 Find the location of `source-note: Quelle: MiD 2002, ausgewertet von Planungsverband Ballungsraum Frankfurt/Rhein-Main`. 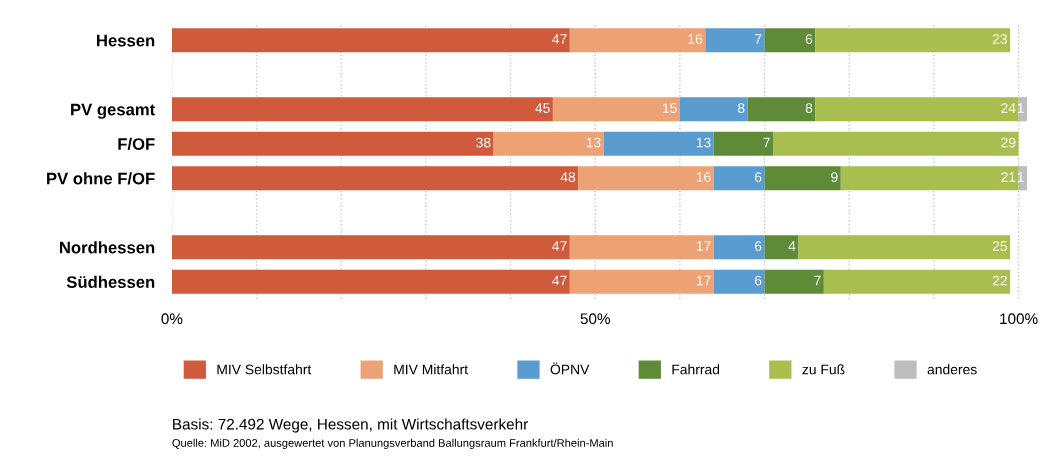

source-note: Quelle: MiD 2002, ausgewertet von Planungsverband Ballungsraum Frankfurt/Rhein-Main is located at coordinates (392, 444).